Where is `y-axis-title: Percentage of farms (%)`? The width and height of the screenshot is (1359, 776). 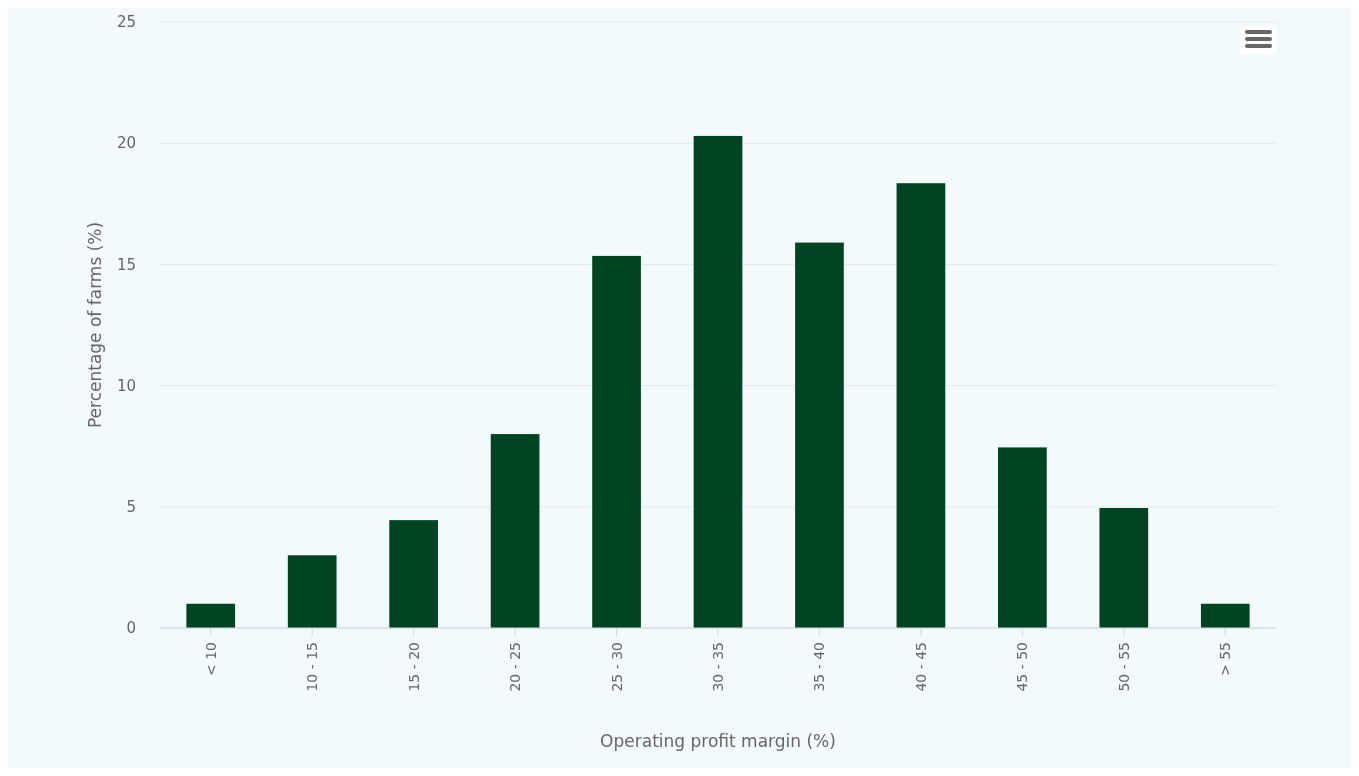
y-axis-title: Percentage of farms (%) is located at coordinates (95, 325).